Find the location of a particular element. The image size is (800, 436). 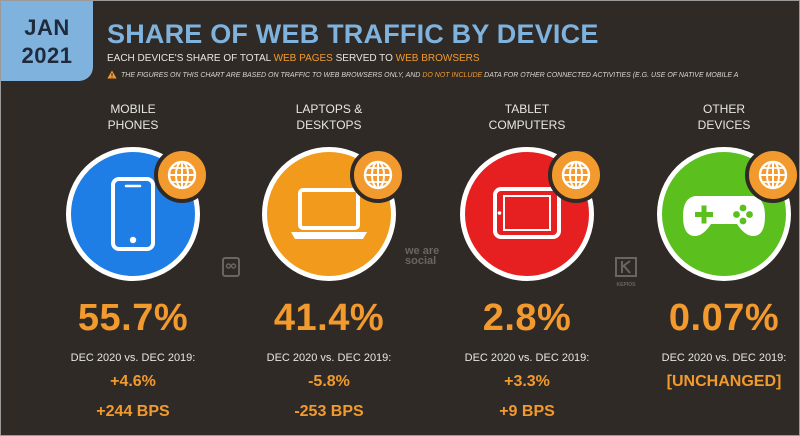

kepios-logo: KEPIOS is located at coordinates (626, 272).